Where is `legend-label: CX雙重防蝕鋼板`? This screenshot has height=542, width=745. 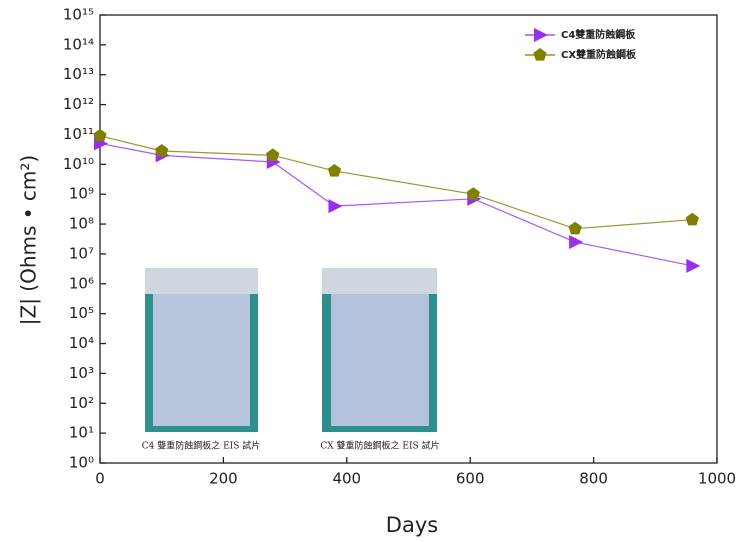
legend-label: CX雙重防蝕鋼板 is located at coordinates (599, 54).